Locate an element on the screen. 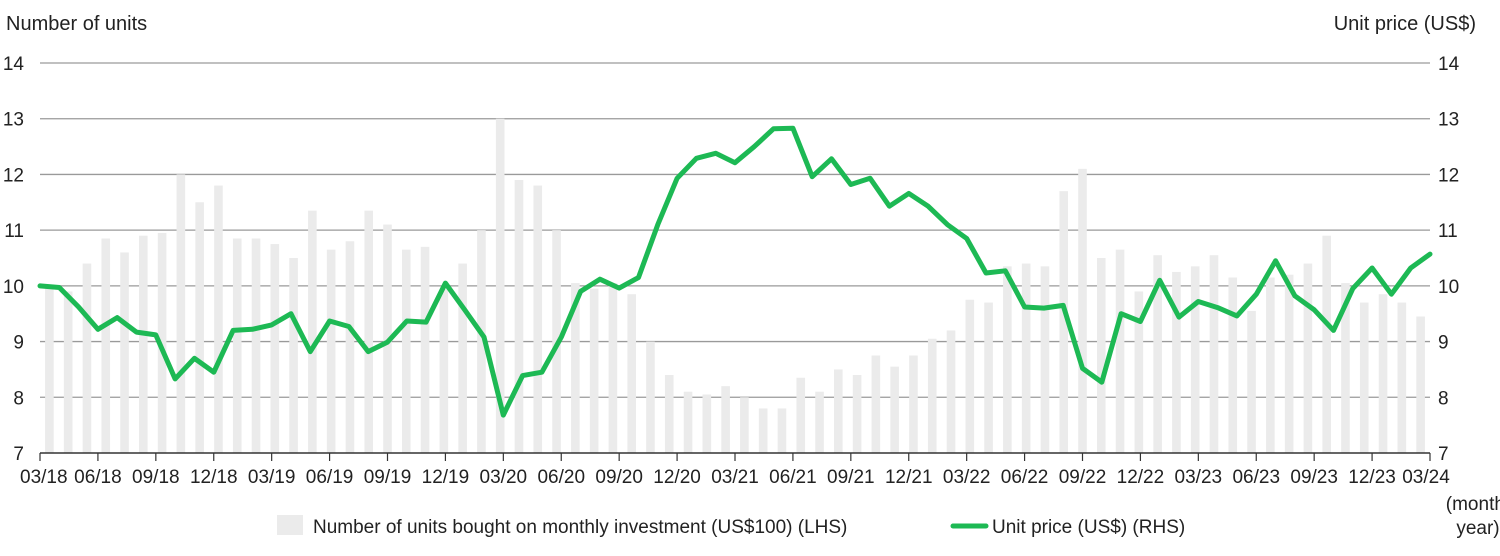 The width and height of the screenshot is (1500, 556). x-tick-label: 03/22 is located at coordinates (967, 477).